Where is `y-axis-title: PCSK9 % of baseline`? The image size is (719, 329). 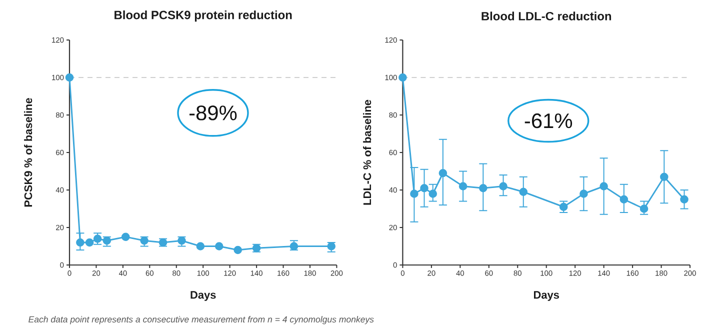 y-axis-title: PCSK9 % of baseline is located at coordinates (28, 152).